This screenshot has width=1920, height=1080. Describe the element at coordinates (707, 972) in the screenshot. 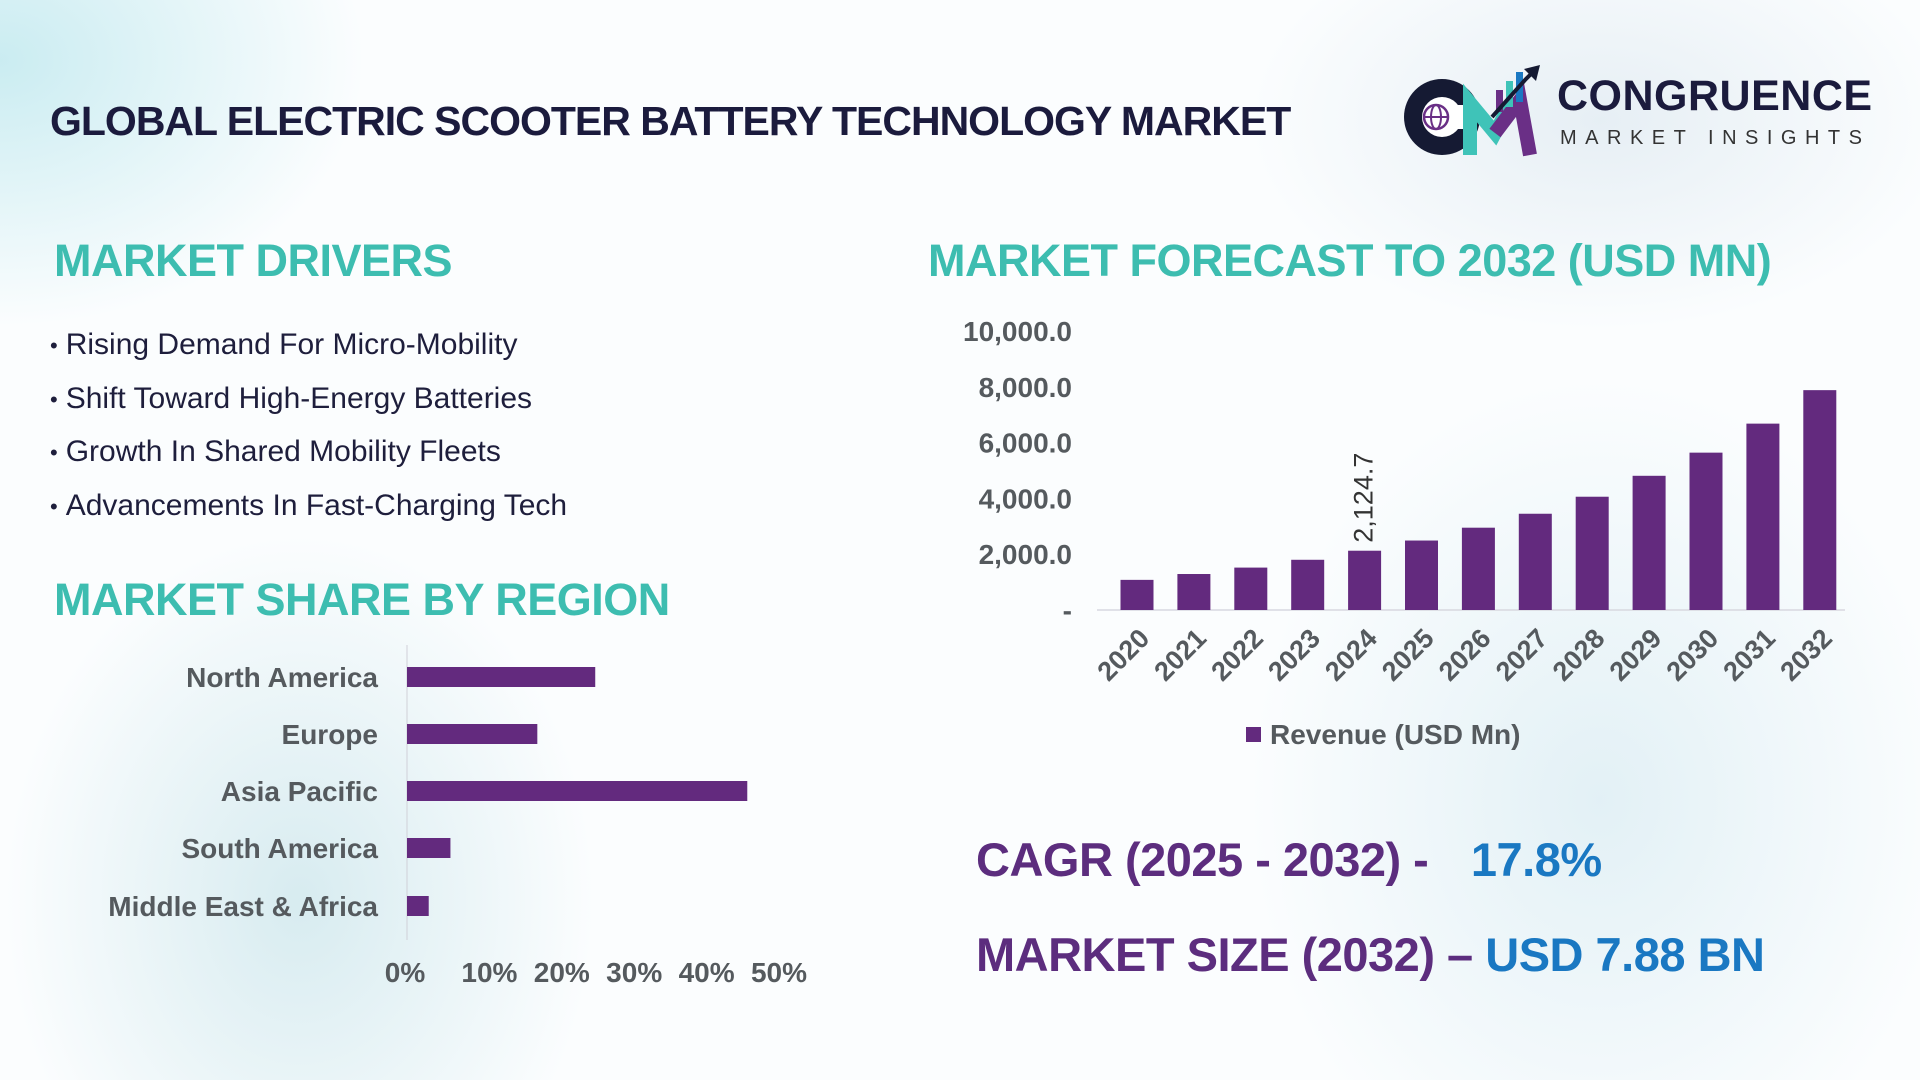

I see `region-x-tick: 40%` at that location.